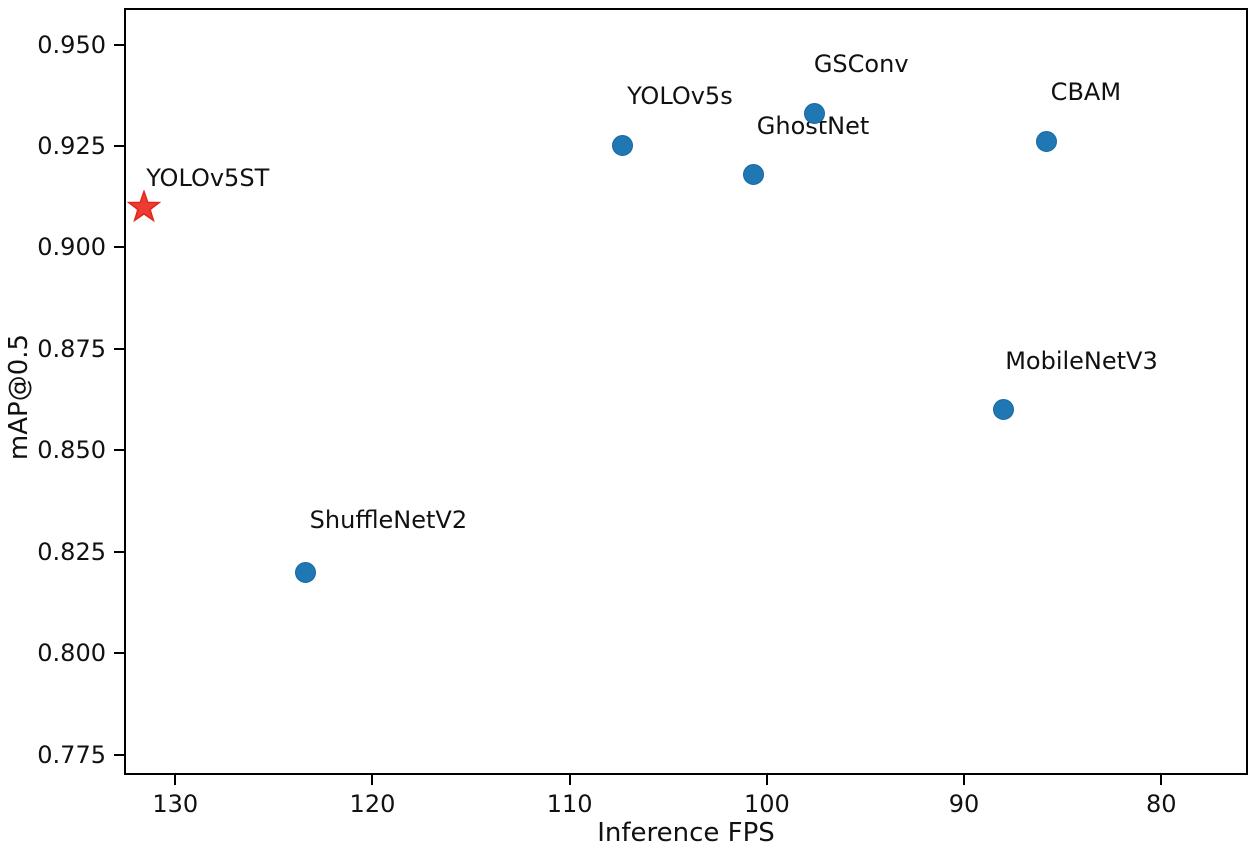 The width and height of the screenshot is (1255, 849). What do you see at coordinates (71, 450) in the screenshot?
I see `y-tick-label-0.850: 0.850` at bounding box center [71, 450].